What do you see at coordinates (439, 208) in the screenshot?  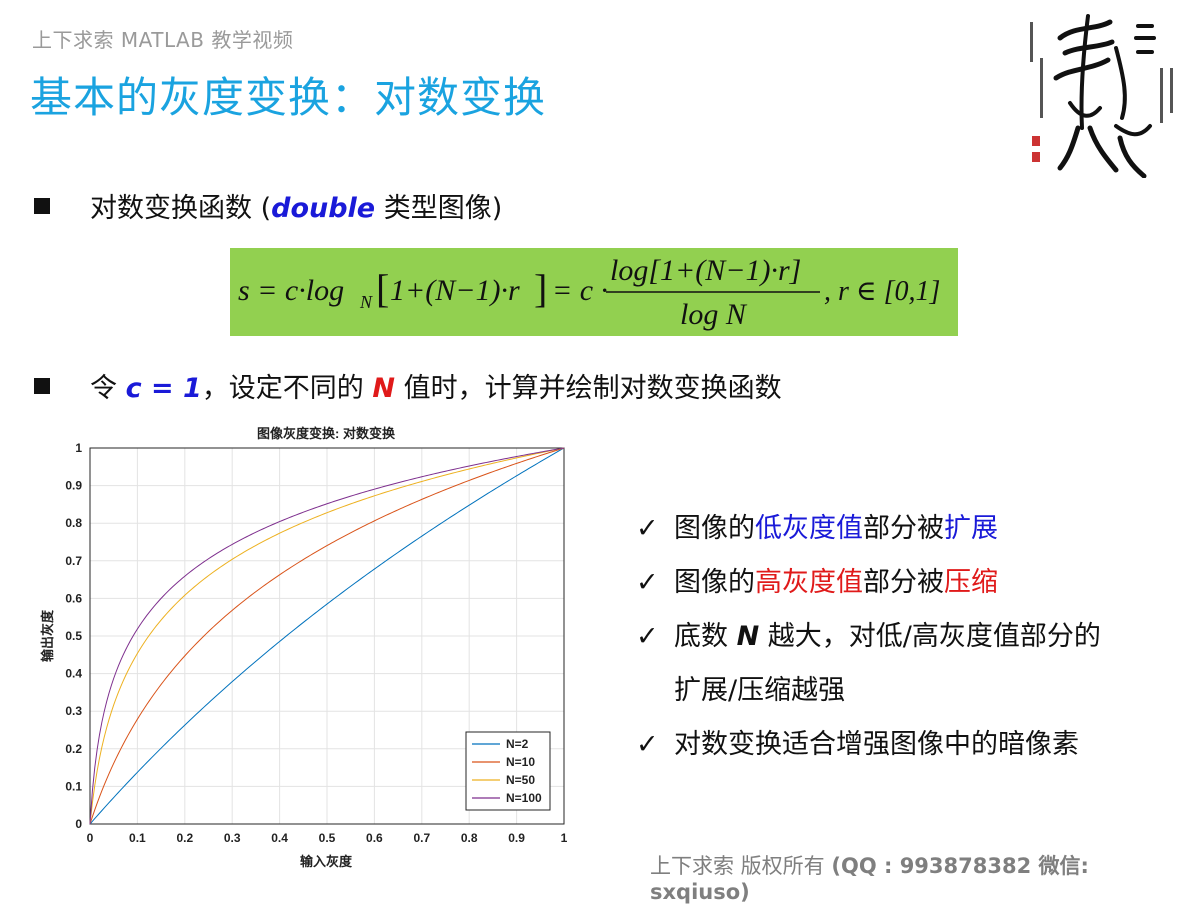 I see `bullet1-text-after: 类型图像)` at bounding box center [439, 208].